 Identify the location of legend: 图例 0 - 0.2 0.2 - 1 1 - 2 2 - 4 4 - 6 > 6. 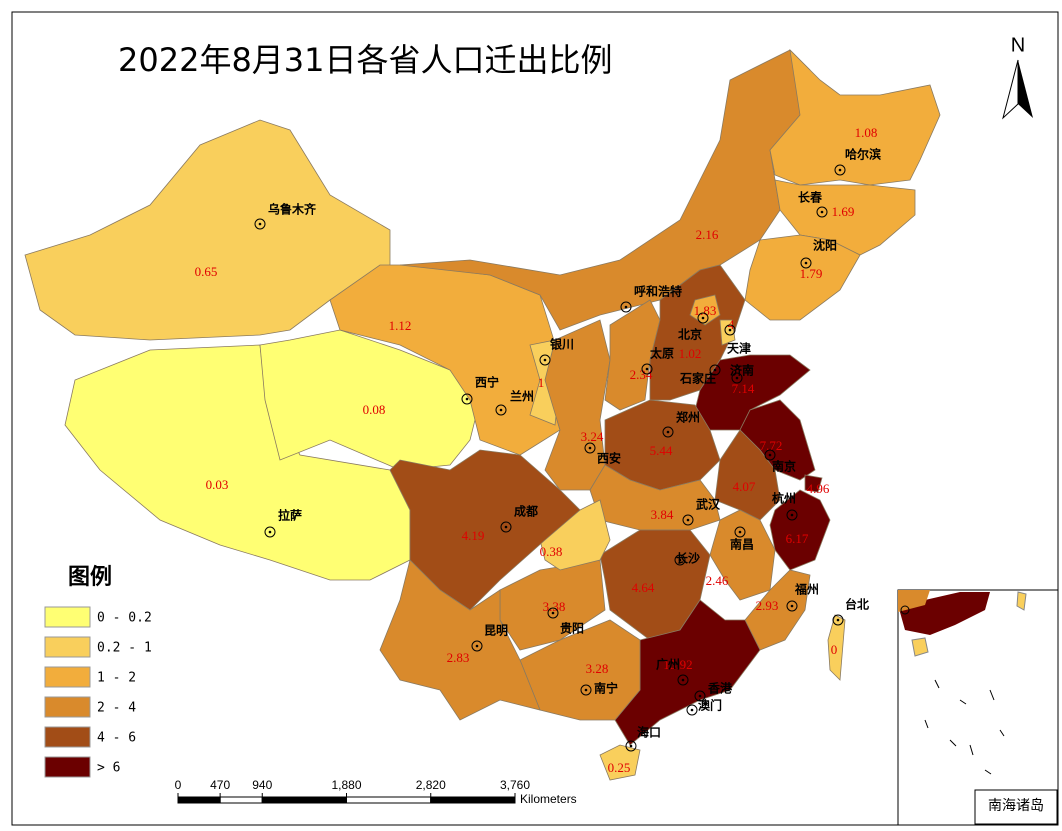
(98, 671).